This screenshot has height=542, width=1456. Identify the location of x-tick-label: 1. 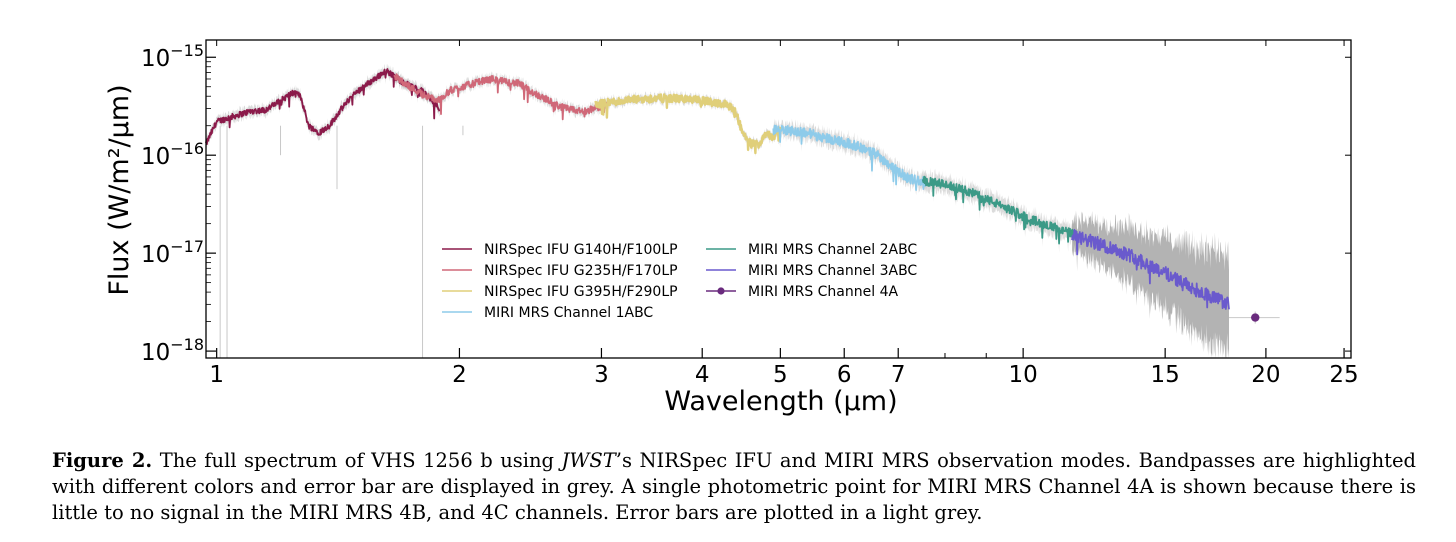
(216, 375).